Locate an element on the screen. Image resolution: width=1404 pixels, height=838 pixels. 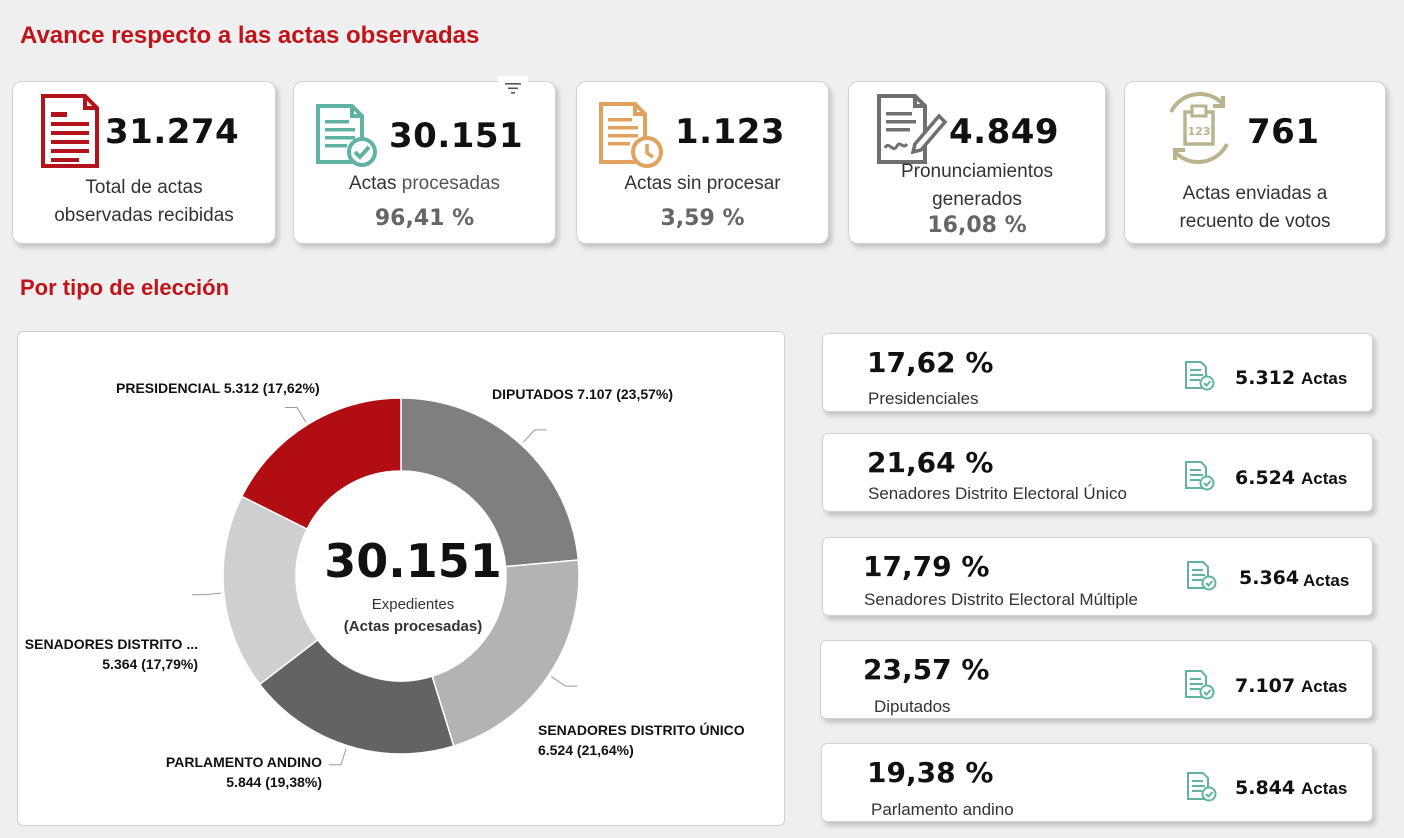
kpi-label-line1: Actas enviadas a is located at coordinates (1255, 193).